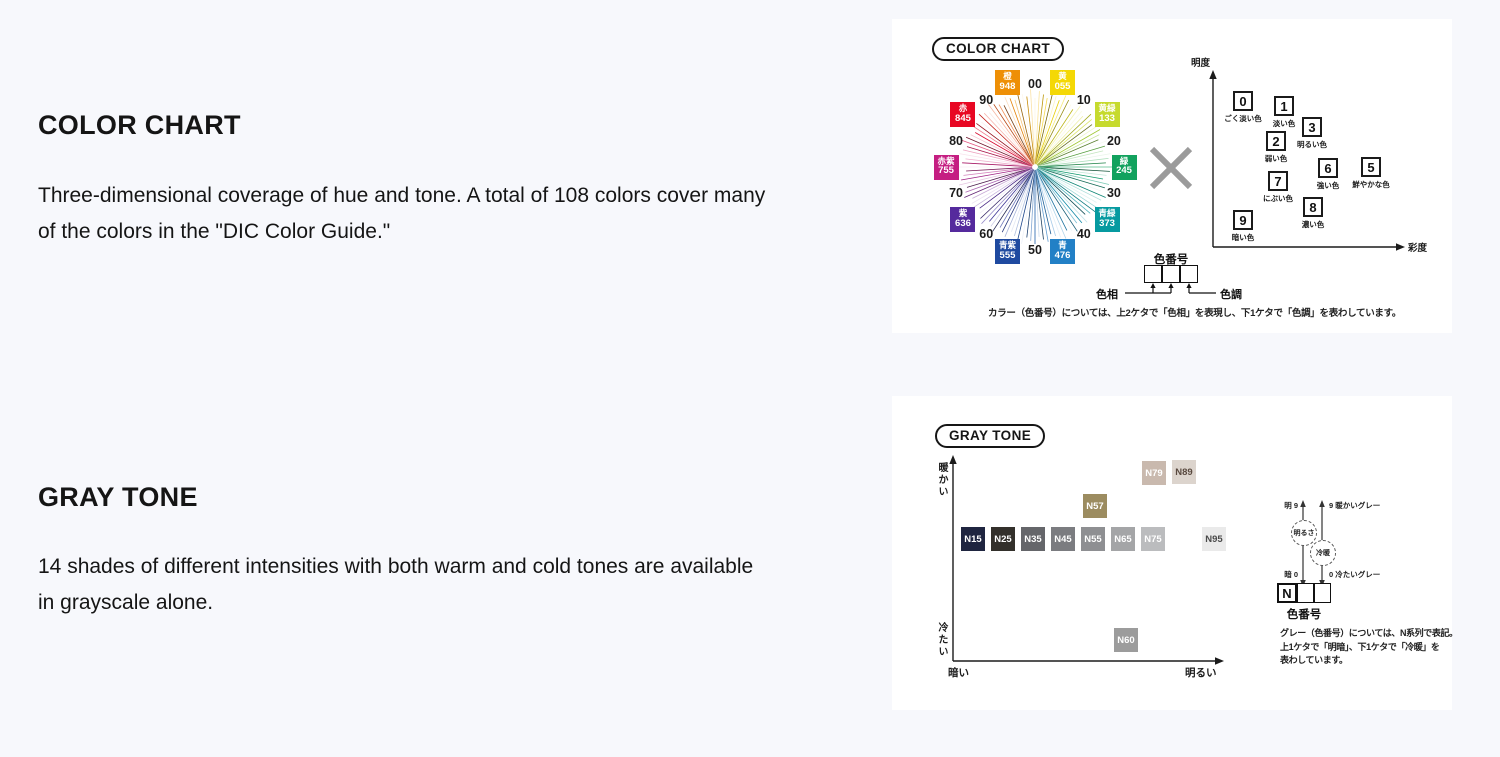  What do you see at coordinates (1154, 473) in the screenshot?
I see `gray-swatch-N79: N79` at bounding box center [1154, 473].